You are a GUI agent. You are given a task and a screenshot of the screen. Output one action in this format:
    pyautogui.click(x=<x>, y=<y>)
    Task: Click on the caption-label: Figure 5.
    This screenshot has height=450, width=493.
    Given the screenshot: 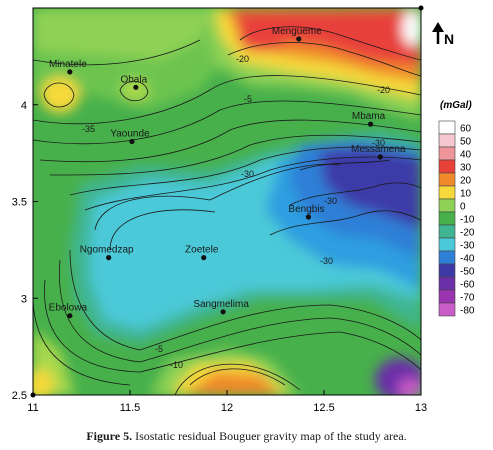 What is the action you would take?
    pyautogui.click(x=109, y=436)
    